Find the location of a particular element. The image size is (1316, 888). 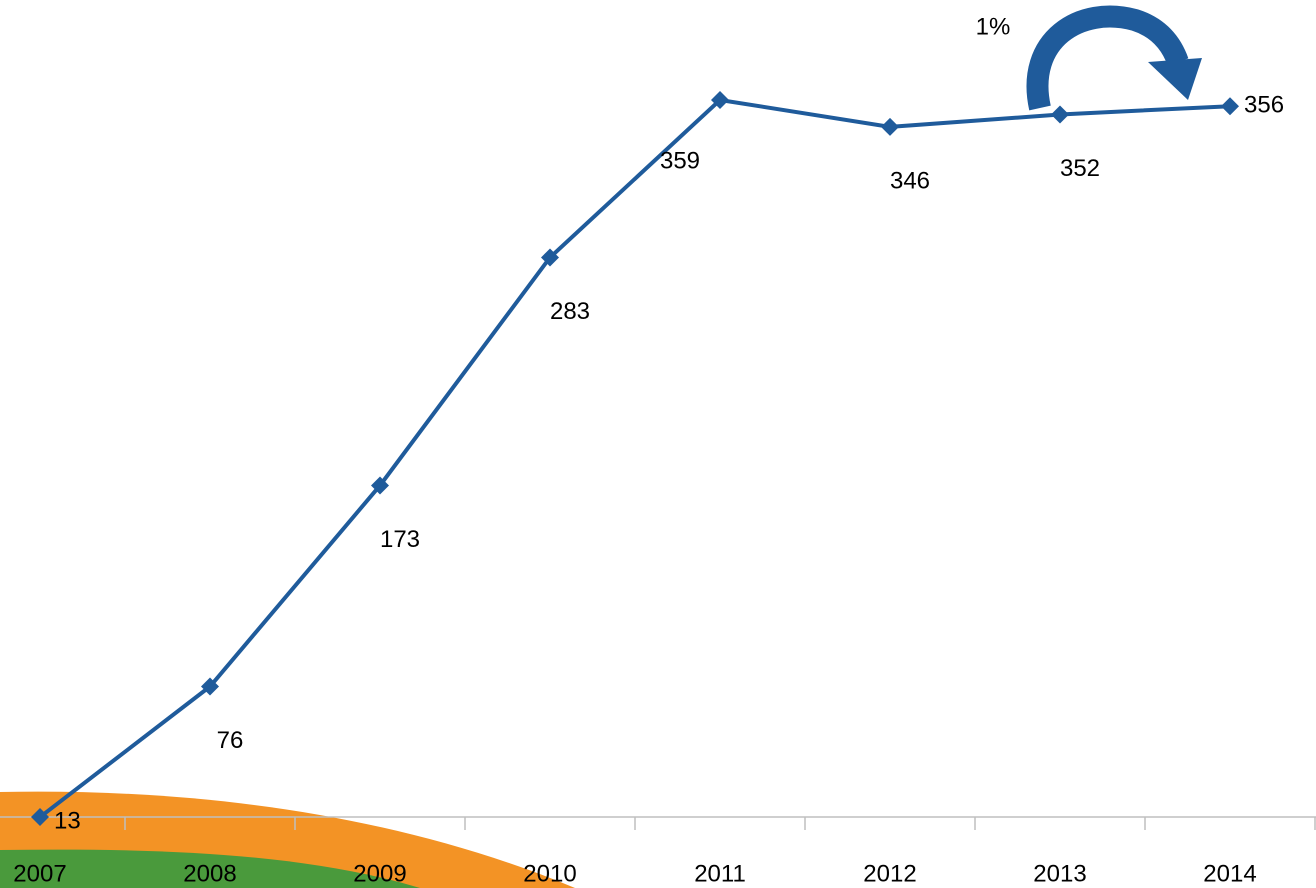

data-label: 359 is located at coordinates (680, 160).